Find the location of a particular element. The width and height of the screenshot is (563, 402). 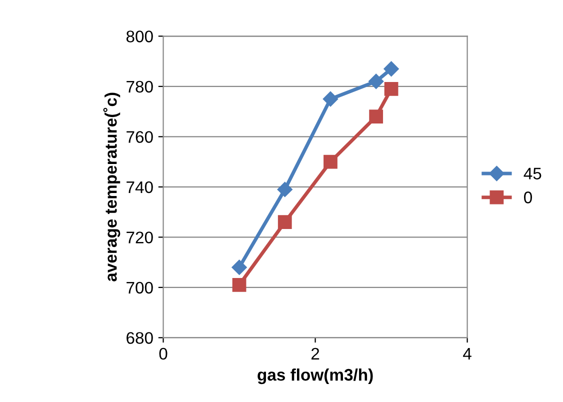

y-tick-label: 740 is located at coordinates (139, 187).